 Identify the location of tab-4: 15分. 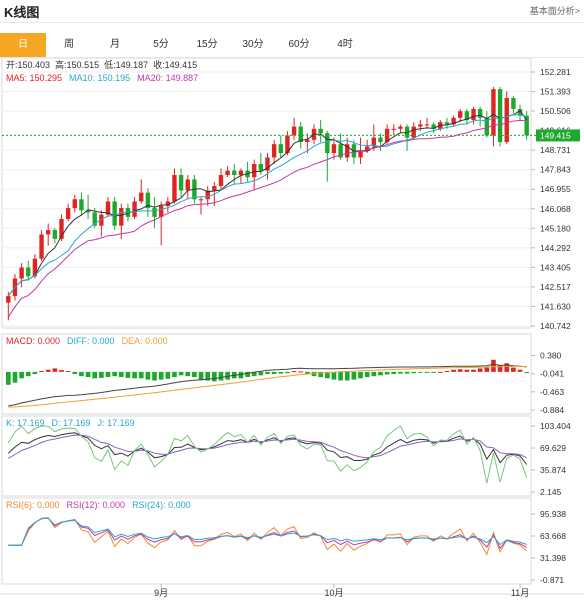
(207, 44).